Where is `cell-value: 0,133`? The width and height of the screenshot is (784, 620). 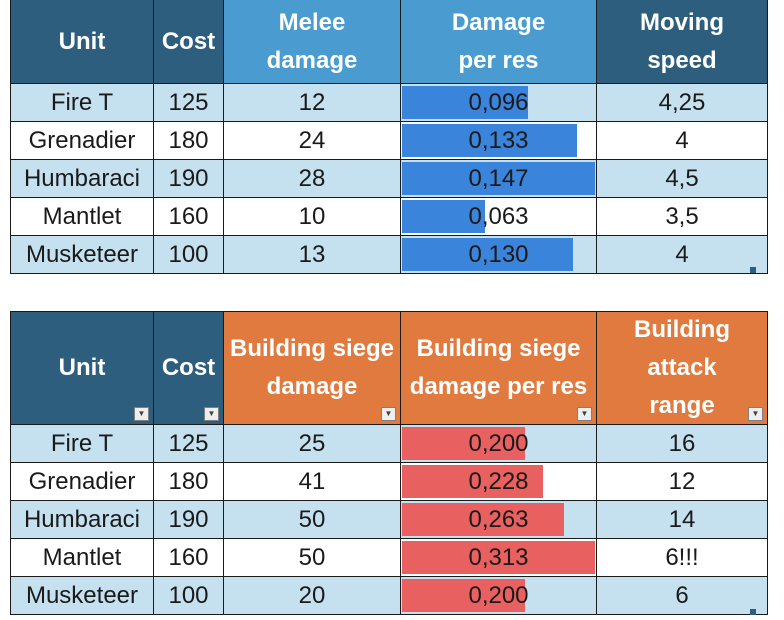
cell-value: 0,133 is located at coordinates (498, 140).